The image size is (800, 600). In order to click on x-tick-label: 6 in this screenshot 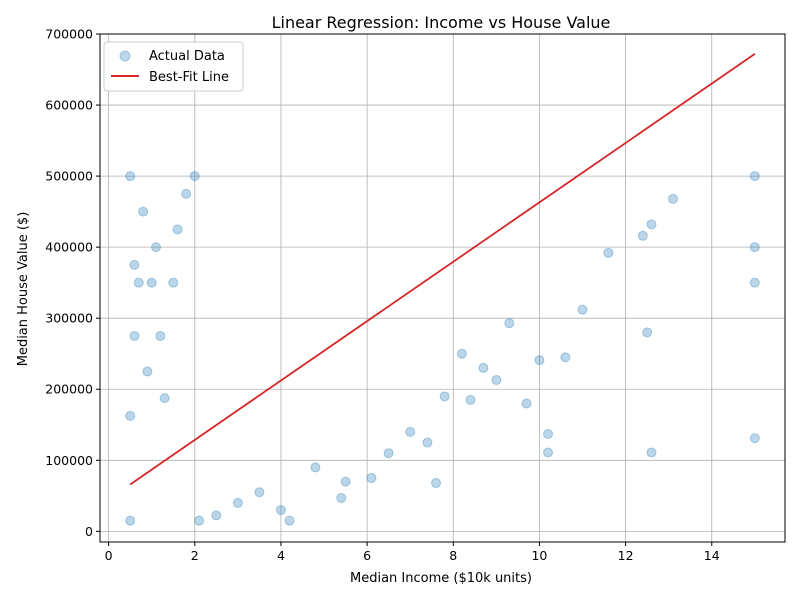, I will do `click(367, 555)`.